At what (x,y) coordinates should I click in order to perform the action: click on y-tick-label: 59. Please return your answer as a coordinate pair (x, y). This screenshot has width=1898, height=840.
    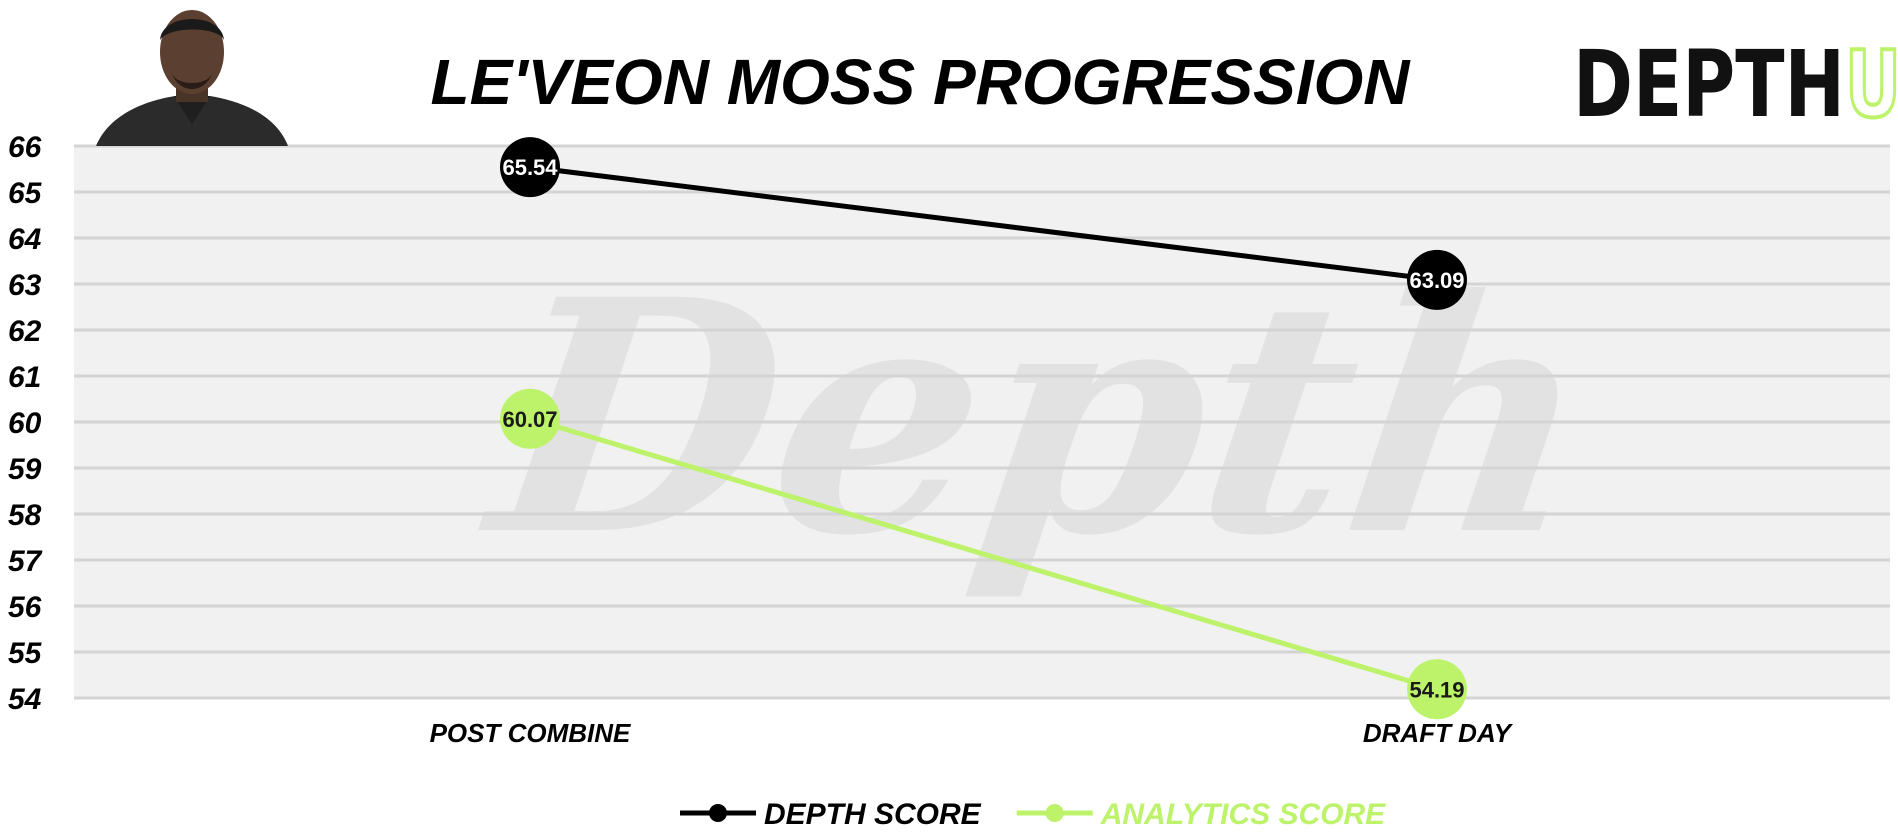
    Looking at the image, I should click on (25, 469).